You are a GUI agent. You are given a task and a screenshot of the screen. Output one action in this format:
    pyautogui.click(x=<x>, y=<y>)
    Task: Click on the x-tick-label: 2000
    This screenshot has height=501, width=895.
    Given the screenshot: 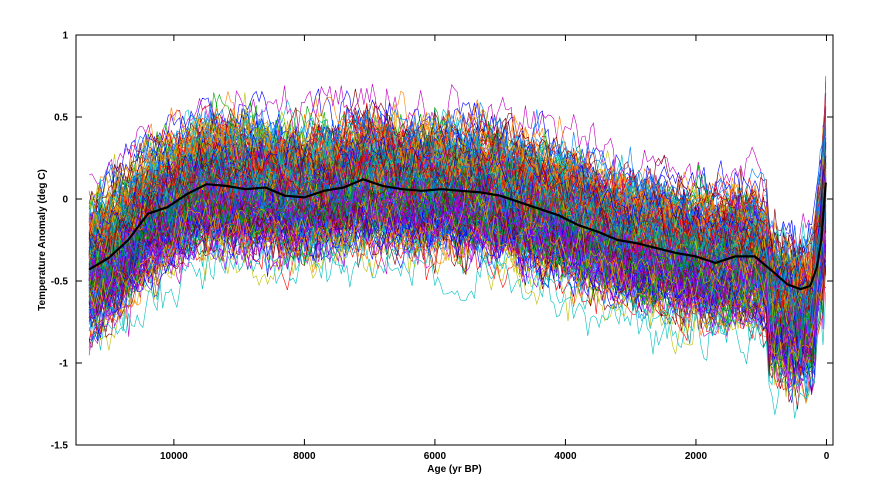 What is the action you would take?
    pyautogui.click(x=696, y=456)
    